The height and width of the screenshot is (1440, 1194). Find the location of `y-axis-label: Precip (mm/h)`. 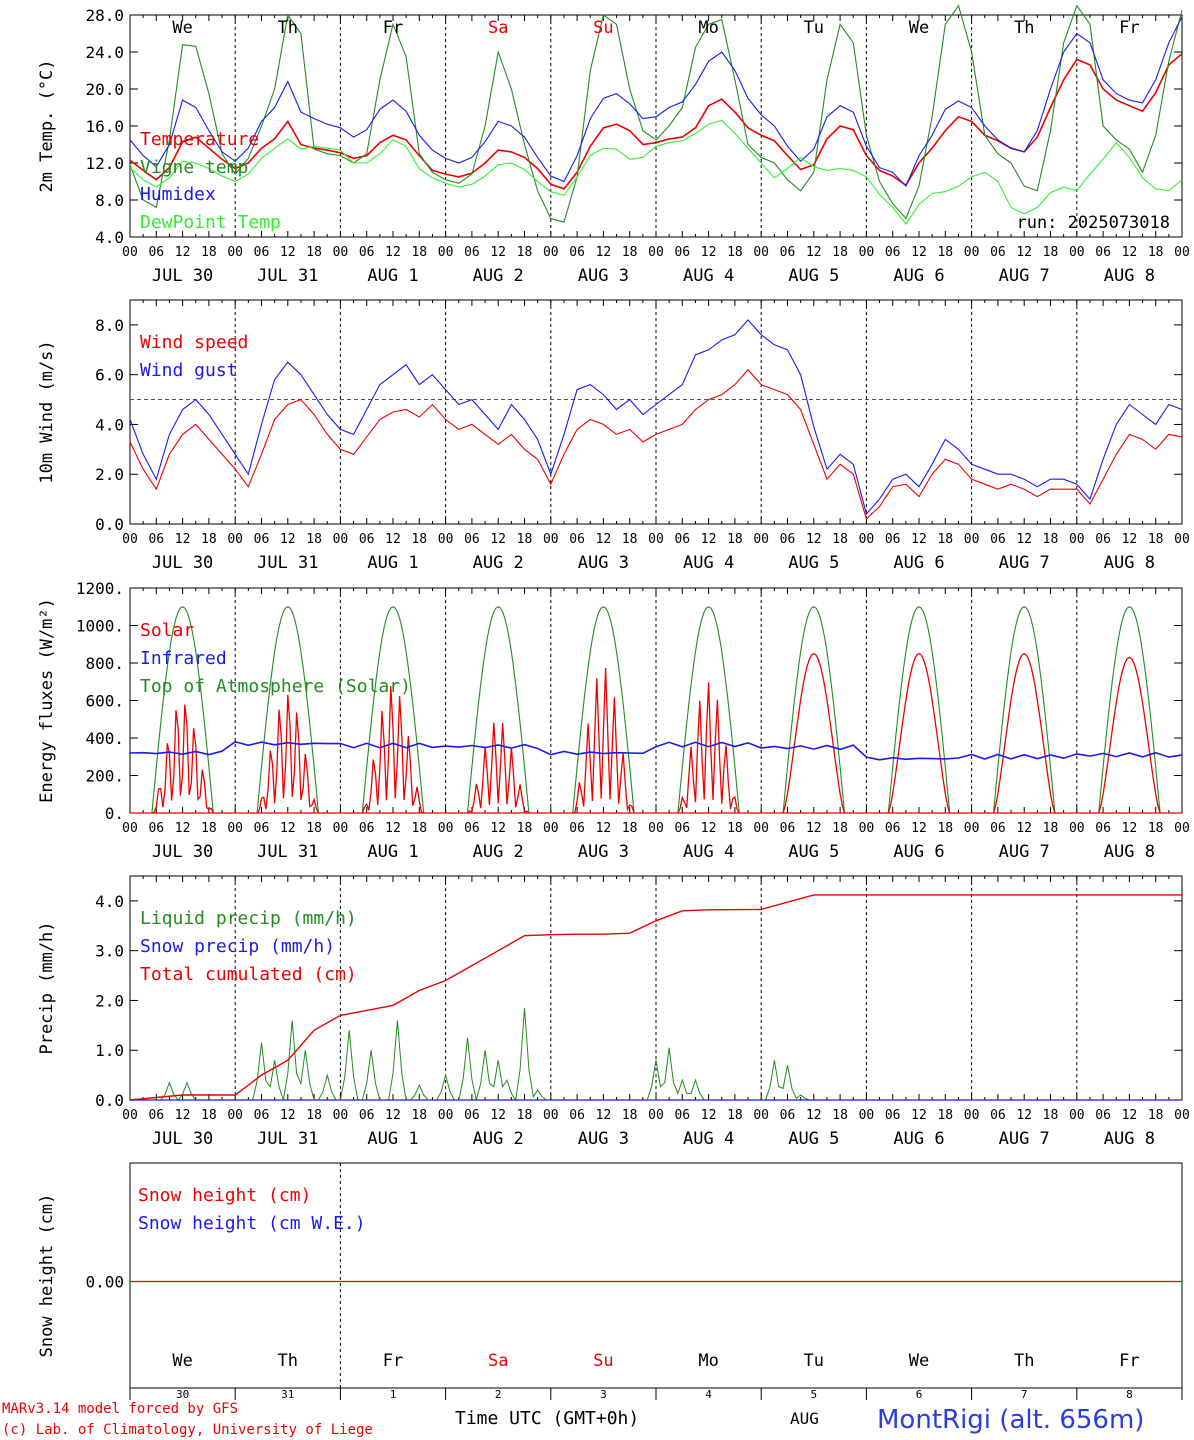

y-axis-label: Precip (mm/h) is located at coordinates (47, 987).